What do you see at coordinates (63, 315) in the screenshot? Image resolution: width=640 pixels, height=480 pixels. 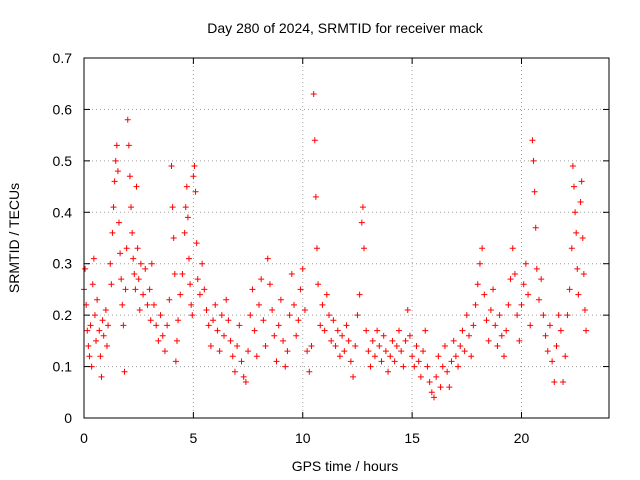 I see `y-tick-label: 0.2` at bounding box center [63, 315].